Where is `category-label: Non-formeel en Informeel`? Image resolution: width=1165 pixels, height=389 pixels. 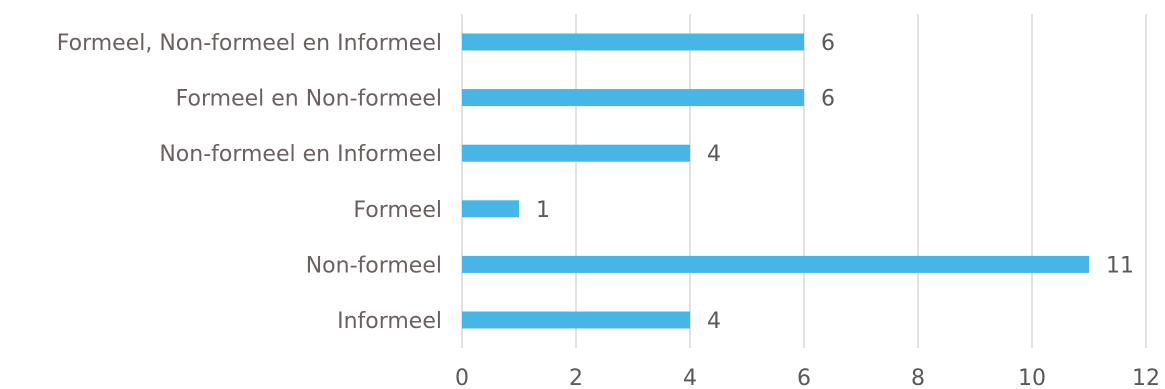
category-label: Non-formeel en Informeel is located at coordinates (300, 154).